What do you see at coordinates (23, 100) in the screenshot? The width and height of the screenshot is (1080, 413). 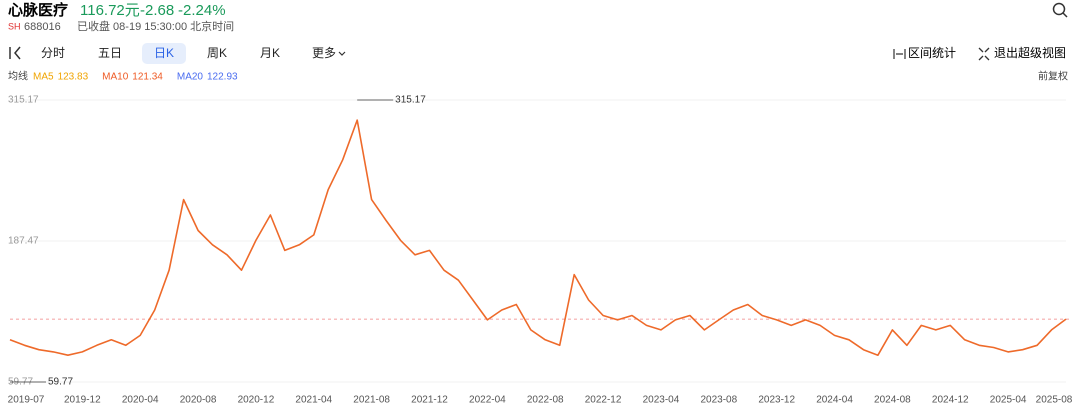 I see `y-tick-label: 315.17` at bounding box center [23, 100].